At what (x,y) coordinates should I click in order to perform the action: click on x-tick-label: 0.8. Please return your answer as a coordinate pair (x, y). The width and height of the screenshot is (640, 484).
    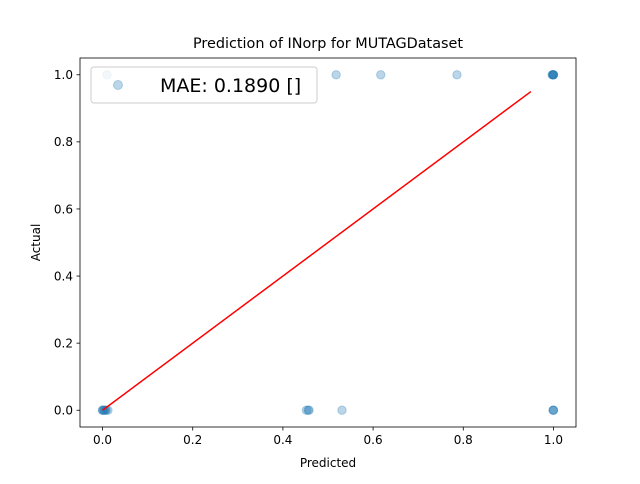
    Looking at the image, I should click on (463, 440).